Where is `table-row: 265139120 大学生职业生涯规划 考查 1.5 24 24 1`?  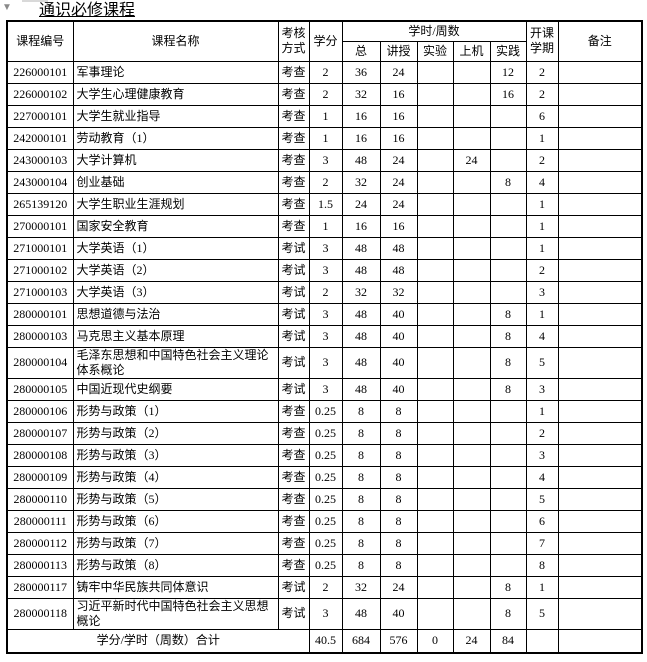 table-row: 265139120 大学生职业生涯规划 考查 1.5 24 24 1 is located at coordinates (324, 204).